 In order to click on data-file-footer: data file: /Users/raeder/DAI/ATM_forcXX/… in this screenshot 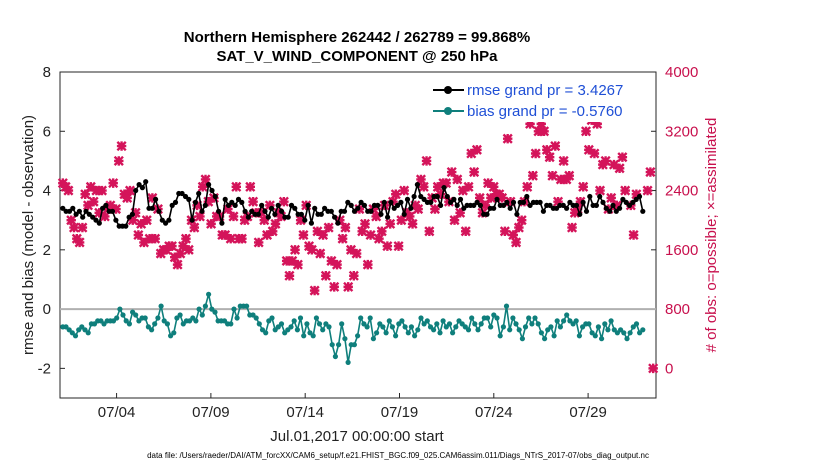, I will do `click(398, 455)`.